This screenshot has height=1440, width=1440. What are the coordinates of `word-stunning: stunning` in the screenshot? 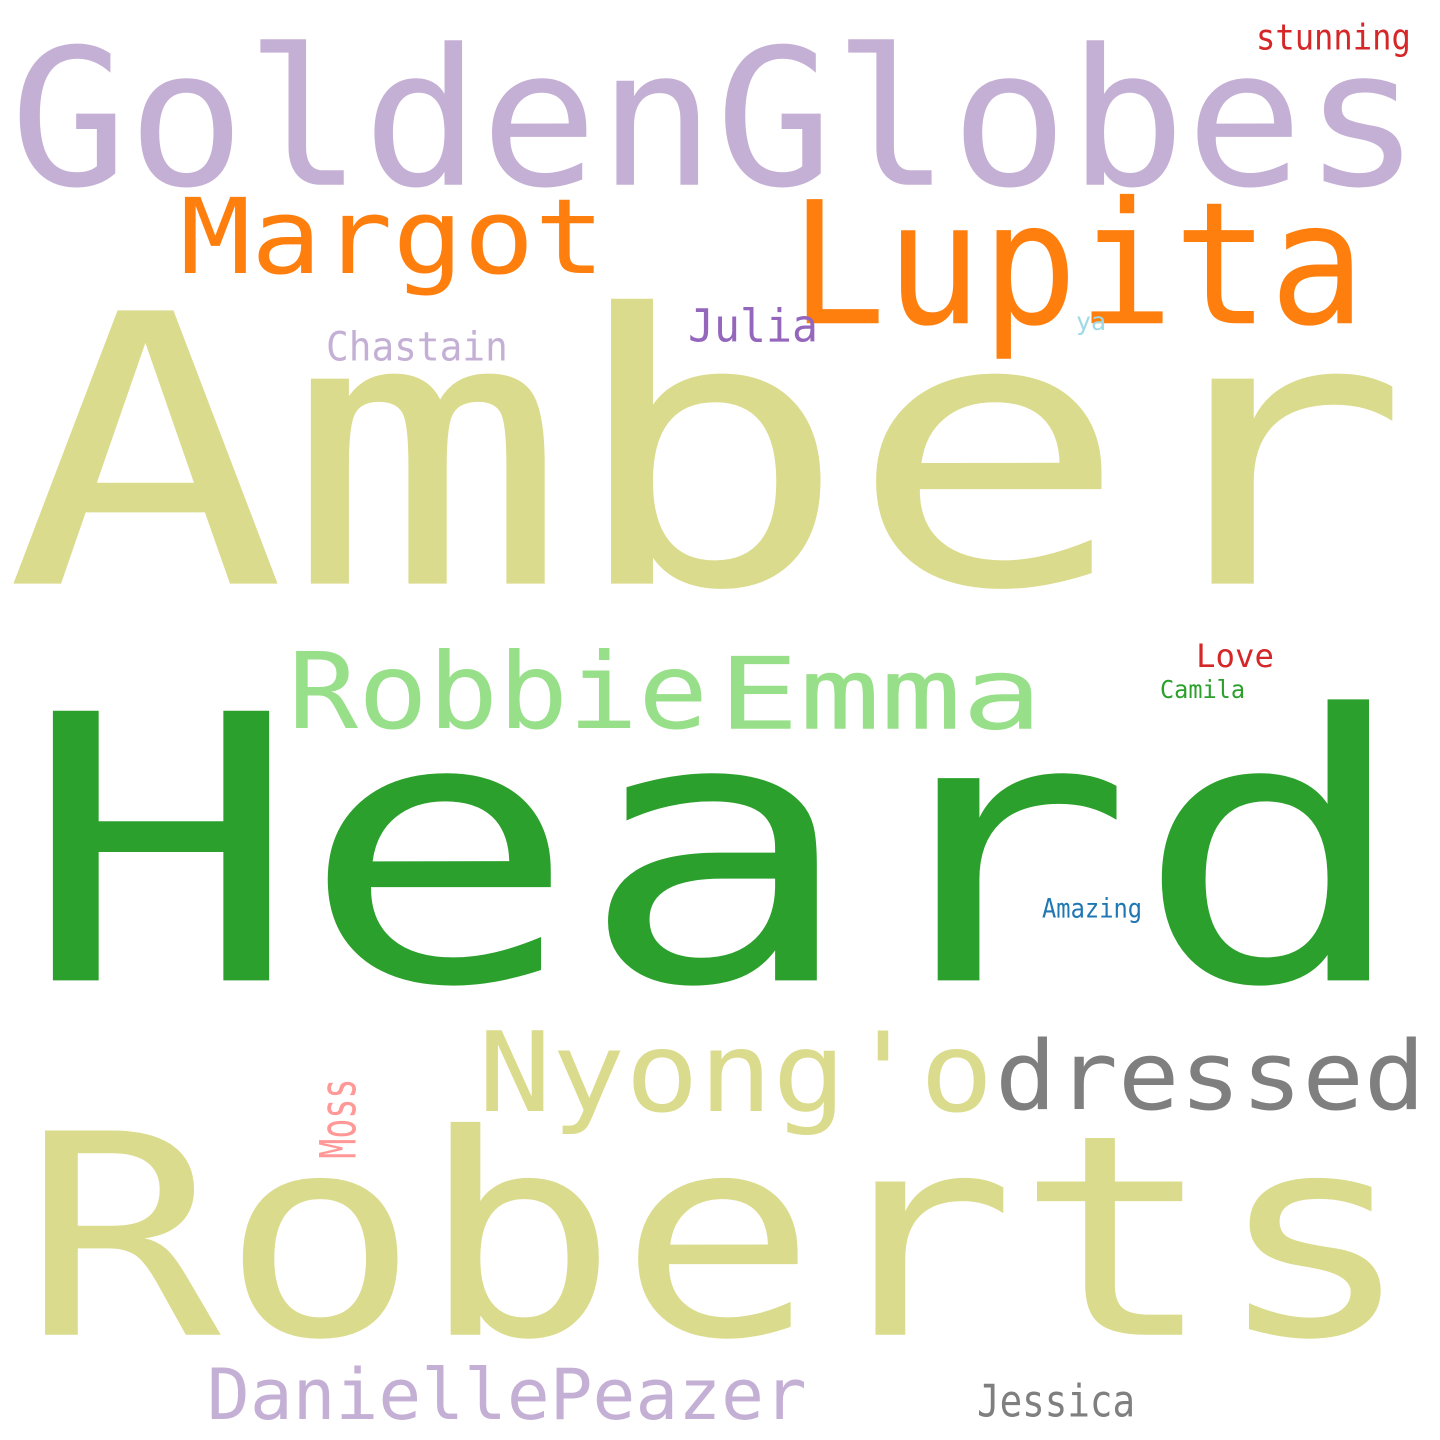 It's located at (1333, 37).